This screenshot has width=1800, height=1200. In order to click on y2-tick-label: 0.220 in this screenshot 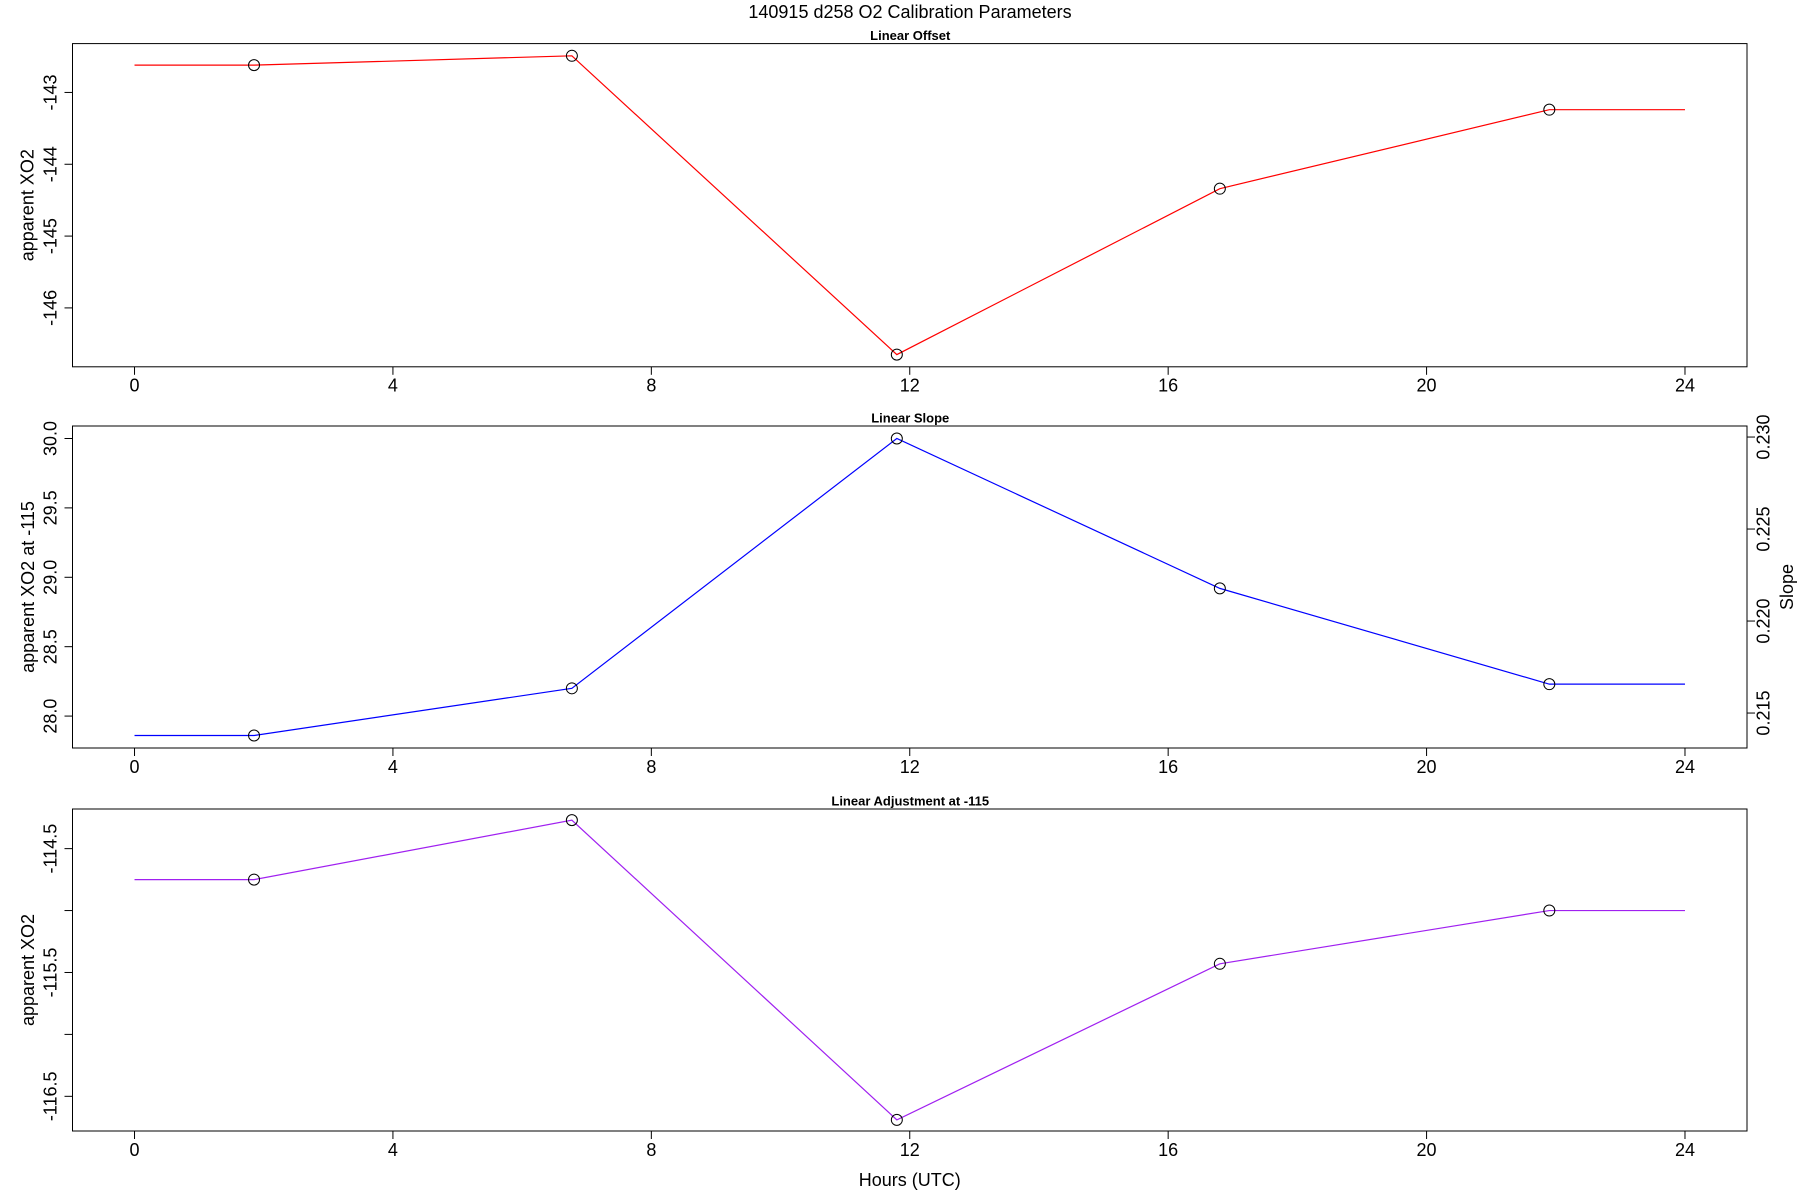, I will do `click(1764, 621)`.